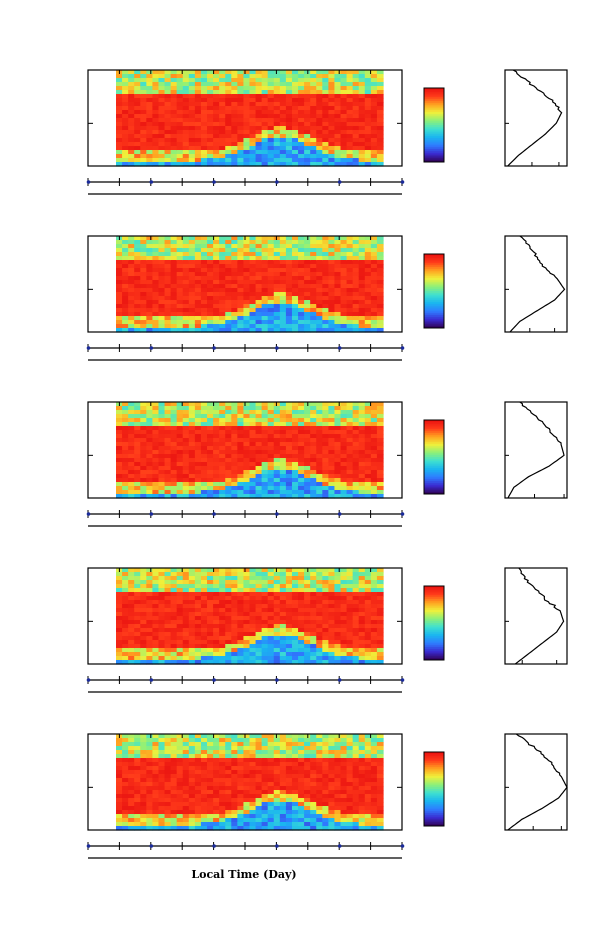 This screenshot has width=616, height=931. What do you see at coordinates (536, 616) in the screenshot?
I see `profile-frame` at bounding box center [536, 616].